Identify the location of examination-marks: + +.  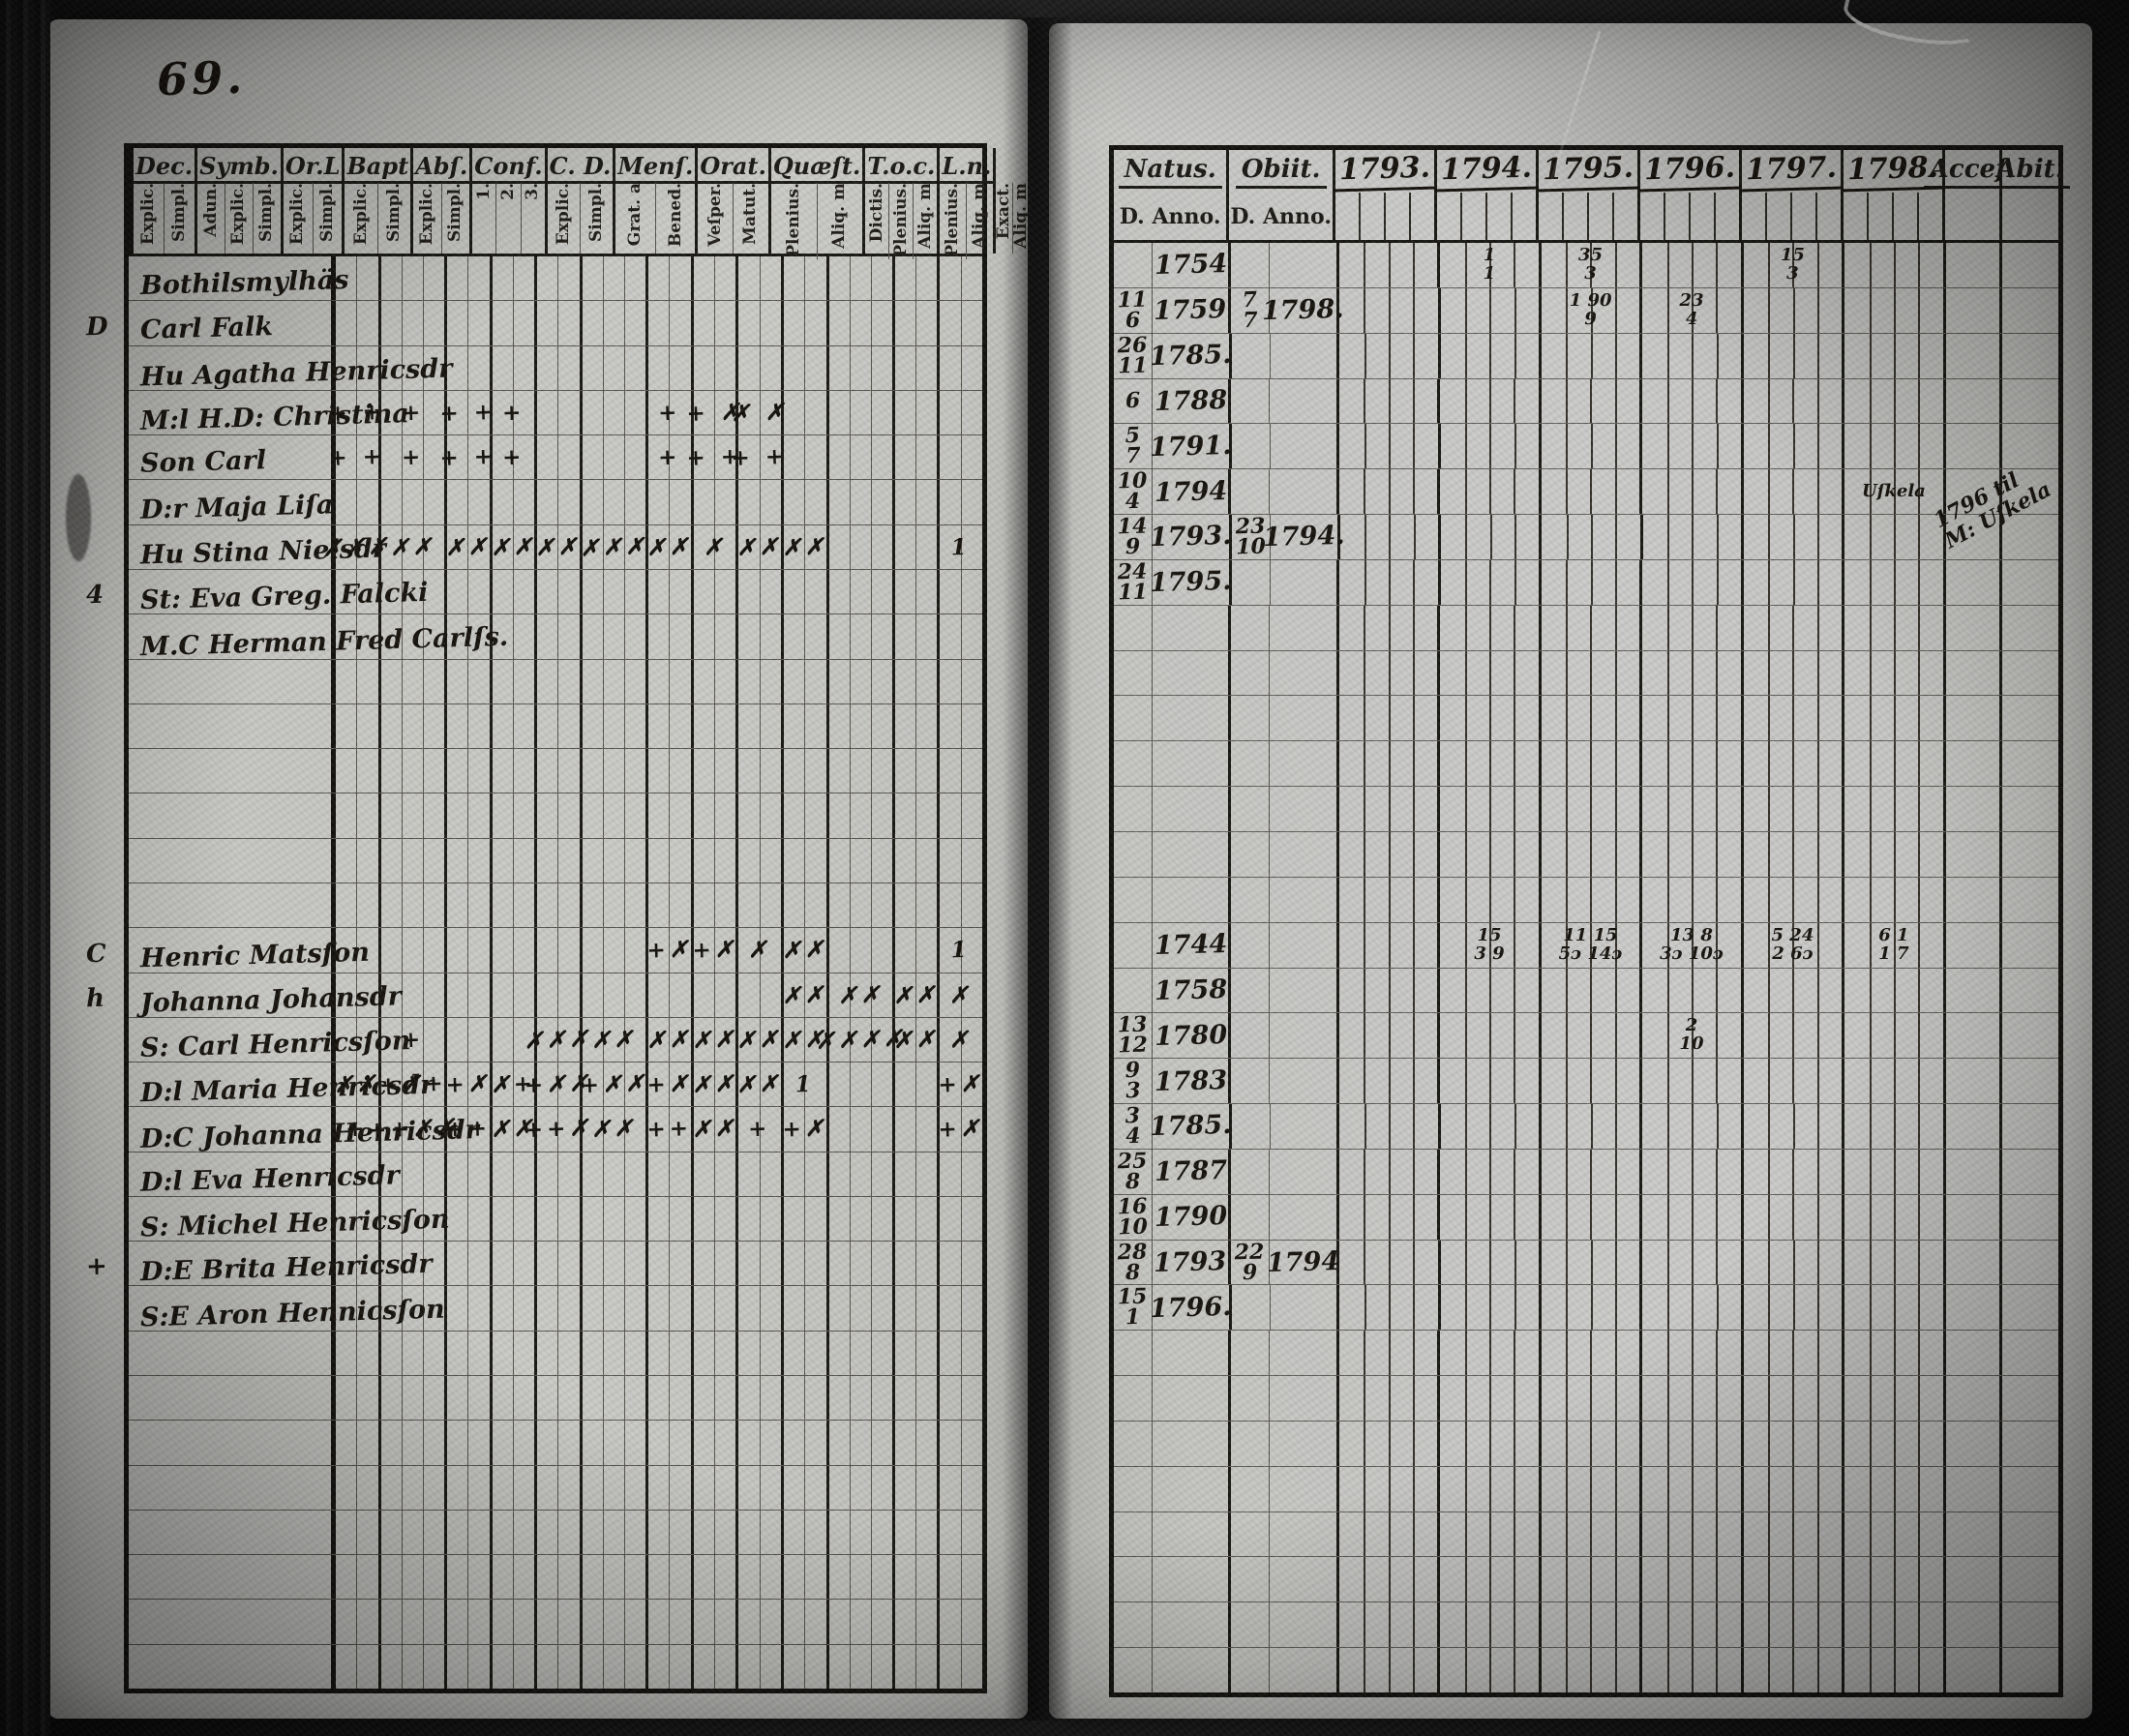
(468, 412).